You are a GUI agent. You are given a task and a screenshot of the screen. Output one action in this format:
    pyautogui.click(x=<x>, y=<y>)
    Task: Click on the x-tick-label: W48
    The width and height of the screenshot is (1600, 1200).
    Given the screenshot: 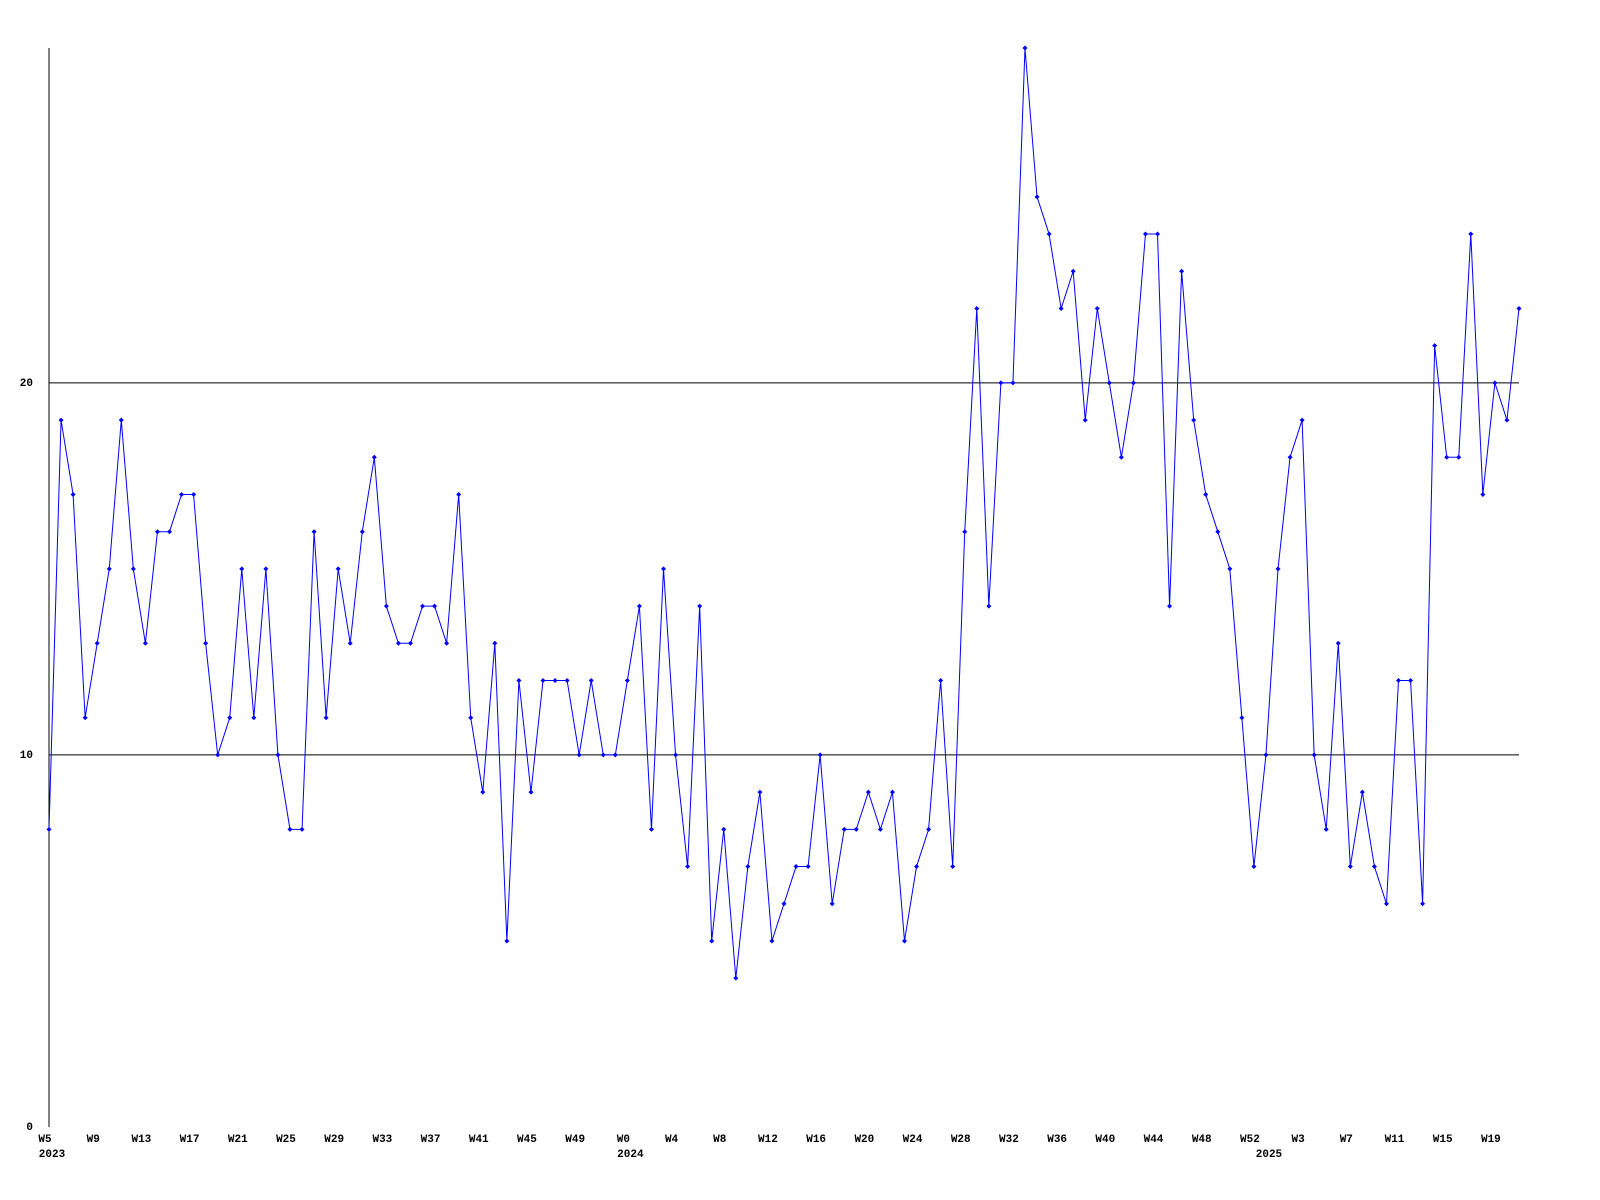 What is the action you would take?
    pyautogui.click(x=1202, y=1140)
    